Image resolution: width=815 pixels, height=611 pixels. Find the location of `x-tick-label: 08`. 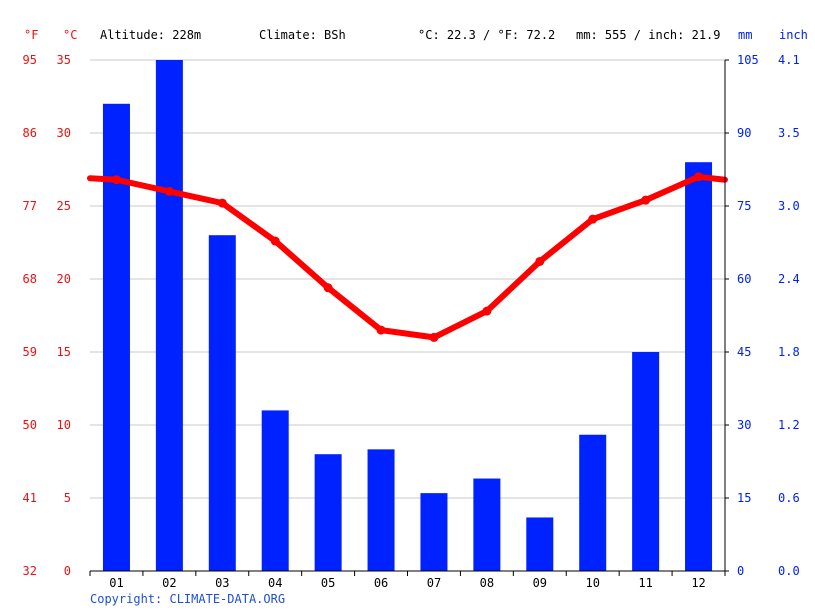

x-tick-label: 08 is located at coordinates (487, 583).